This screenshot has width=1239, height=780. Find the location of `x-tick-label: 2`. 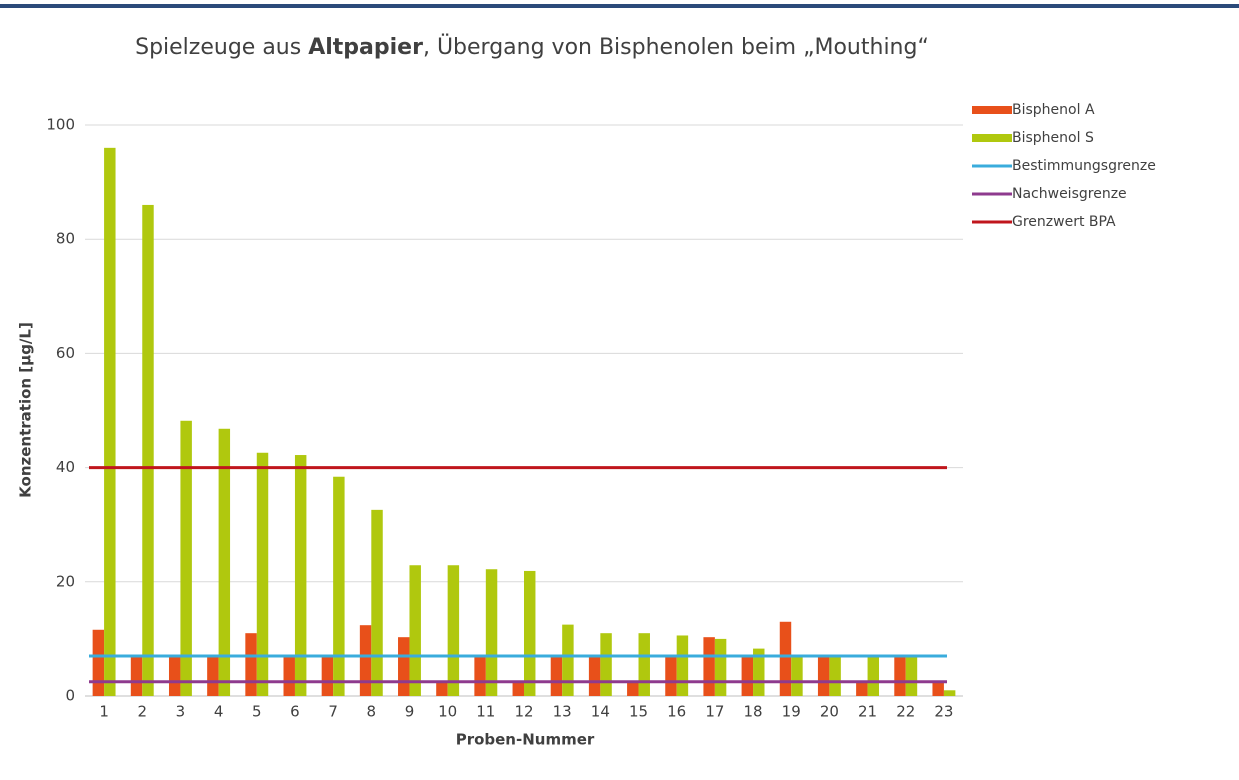

x-tick-label: 2 is located at coordinates (142, 712).